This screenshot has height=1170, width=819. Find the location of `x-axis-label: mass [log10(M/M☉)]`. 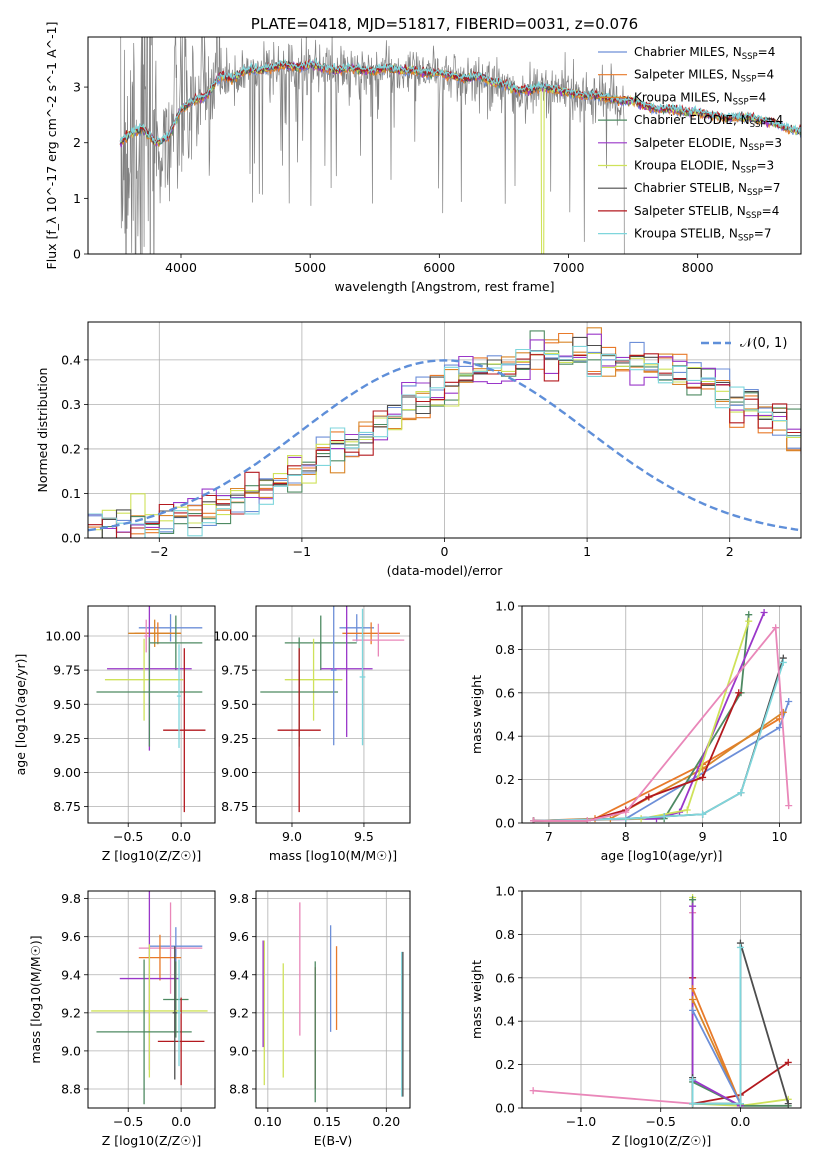

x-axis-label: mass [log10(M/M☉)] is located at coordinates (333, 855).